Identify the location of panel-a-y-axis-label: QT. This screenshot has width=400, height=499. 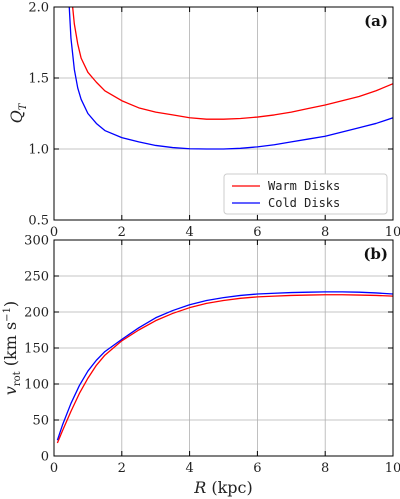
(18, 112).